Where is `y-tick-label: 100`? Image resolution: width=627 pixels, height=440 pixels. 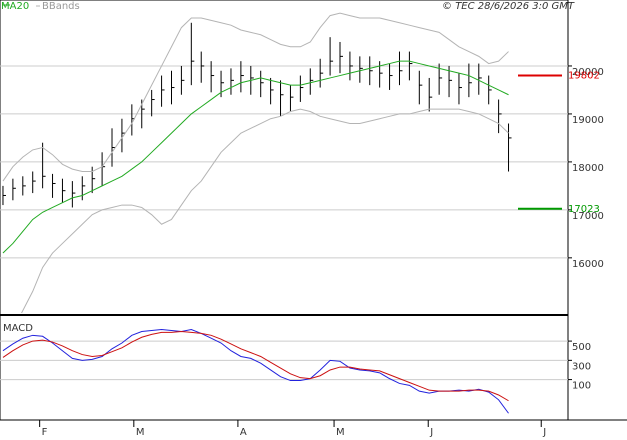
y-tick-label: 100 is located at coordinates (581, 386).